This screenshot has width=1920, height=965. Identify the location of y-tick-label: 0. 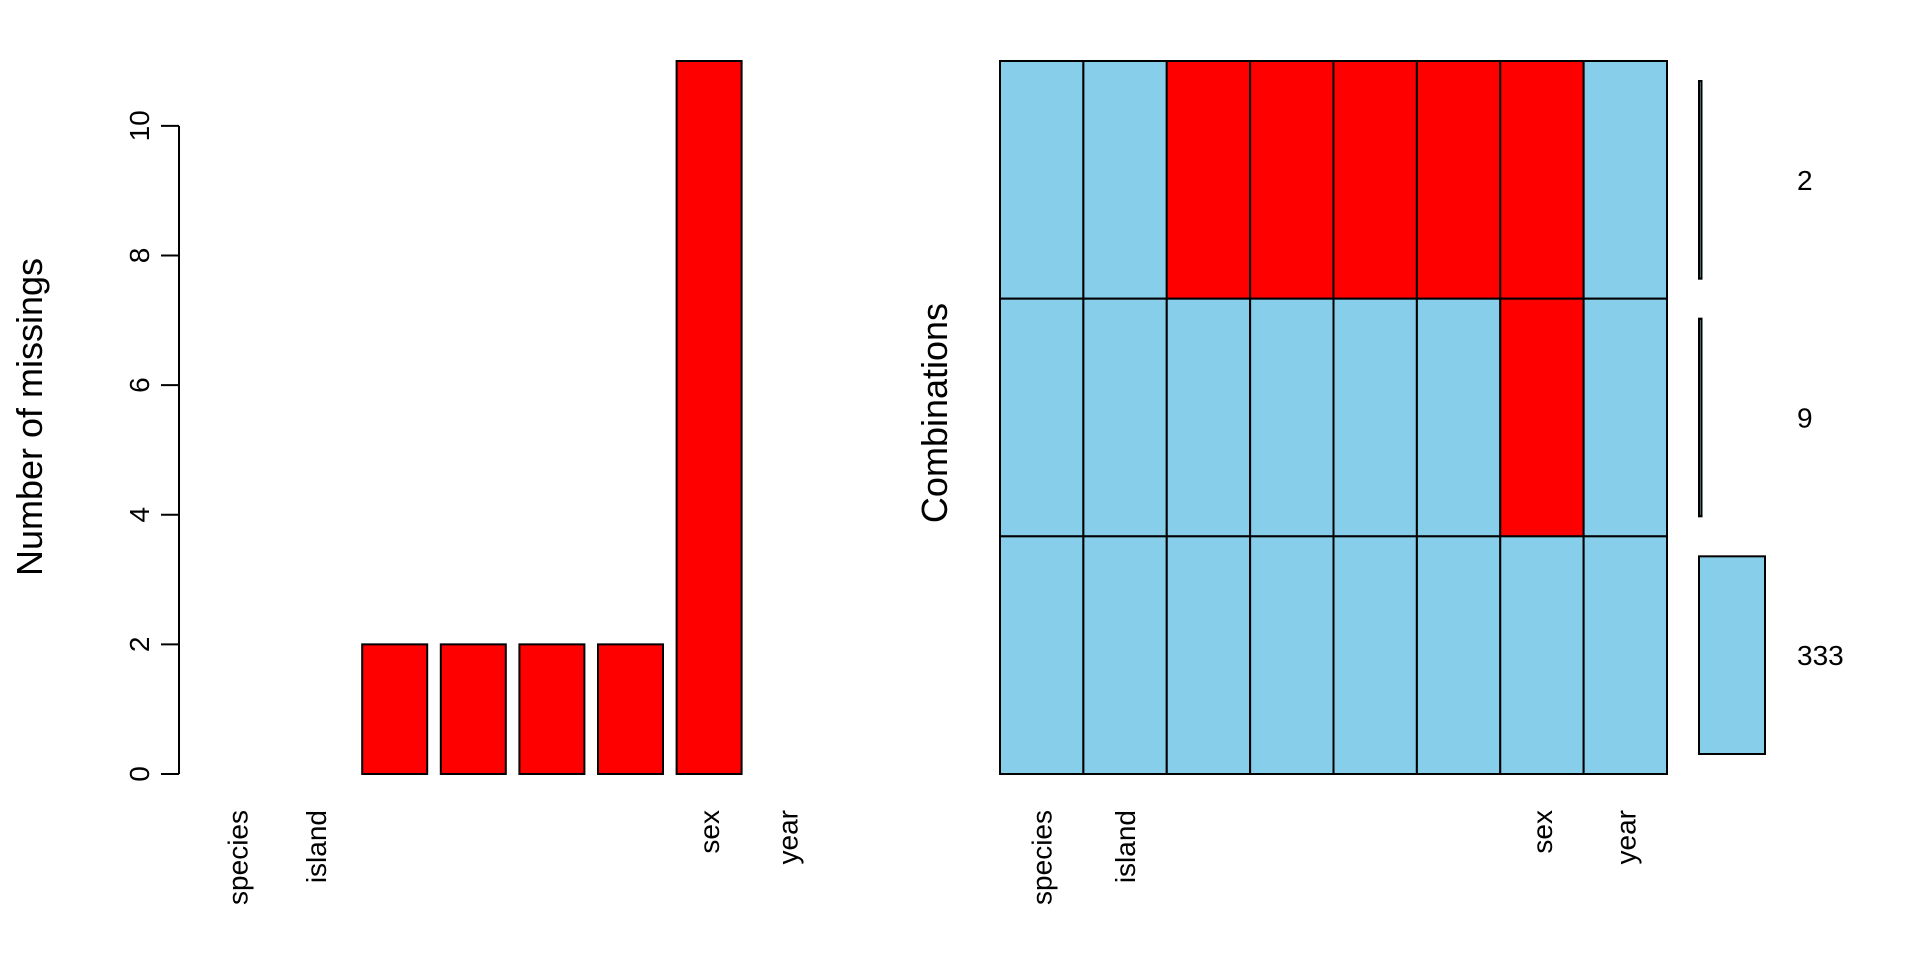
(139, 774).